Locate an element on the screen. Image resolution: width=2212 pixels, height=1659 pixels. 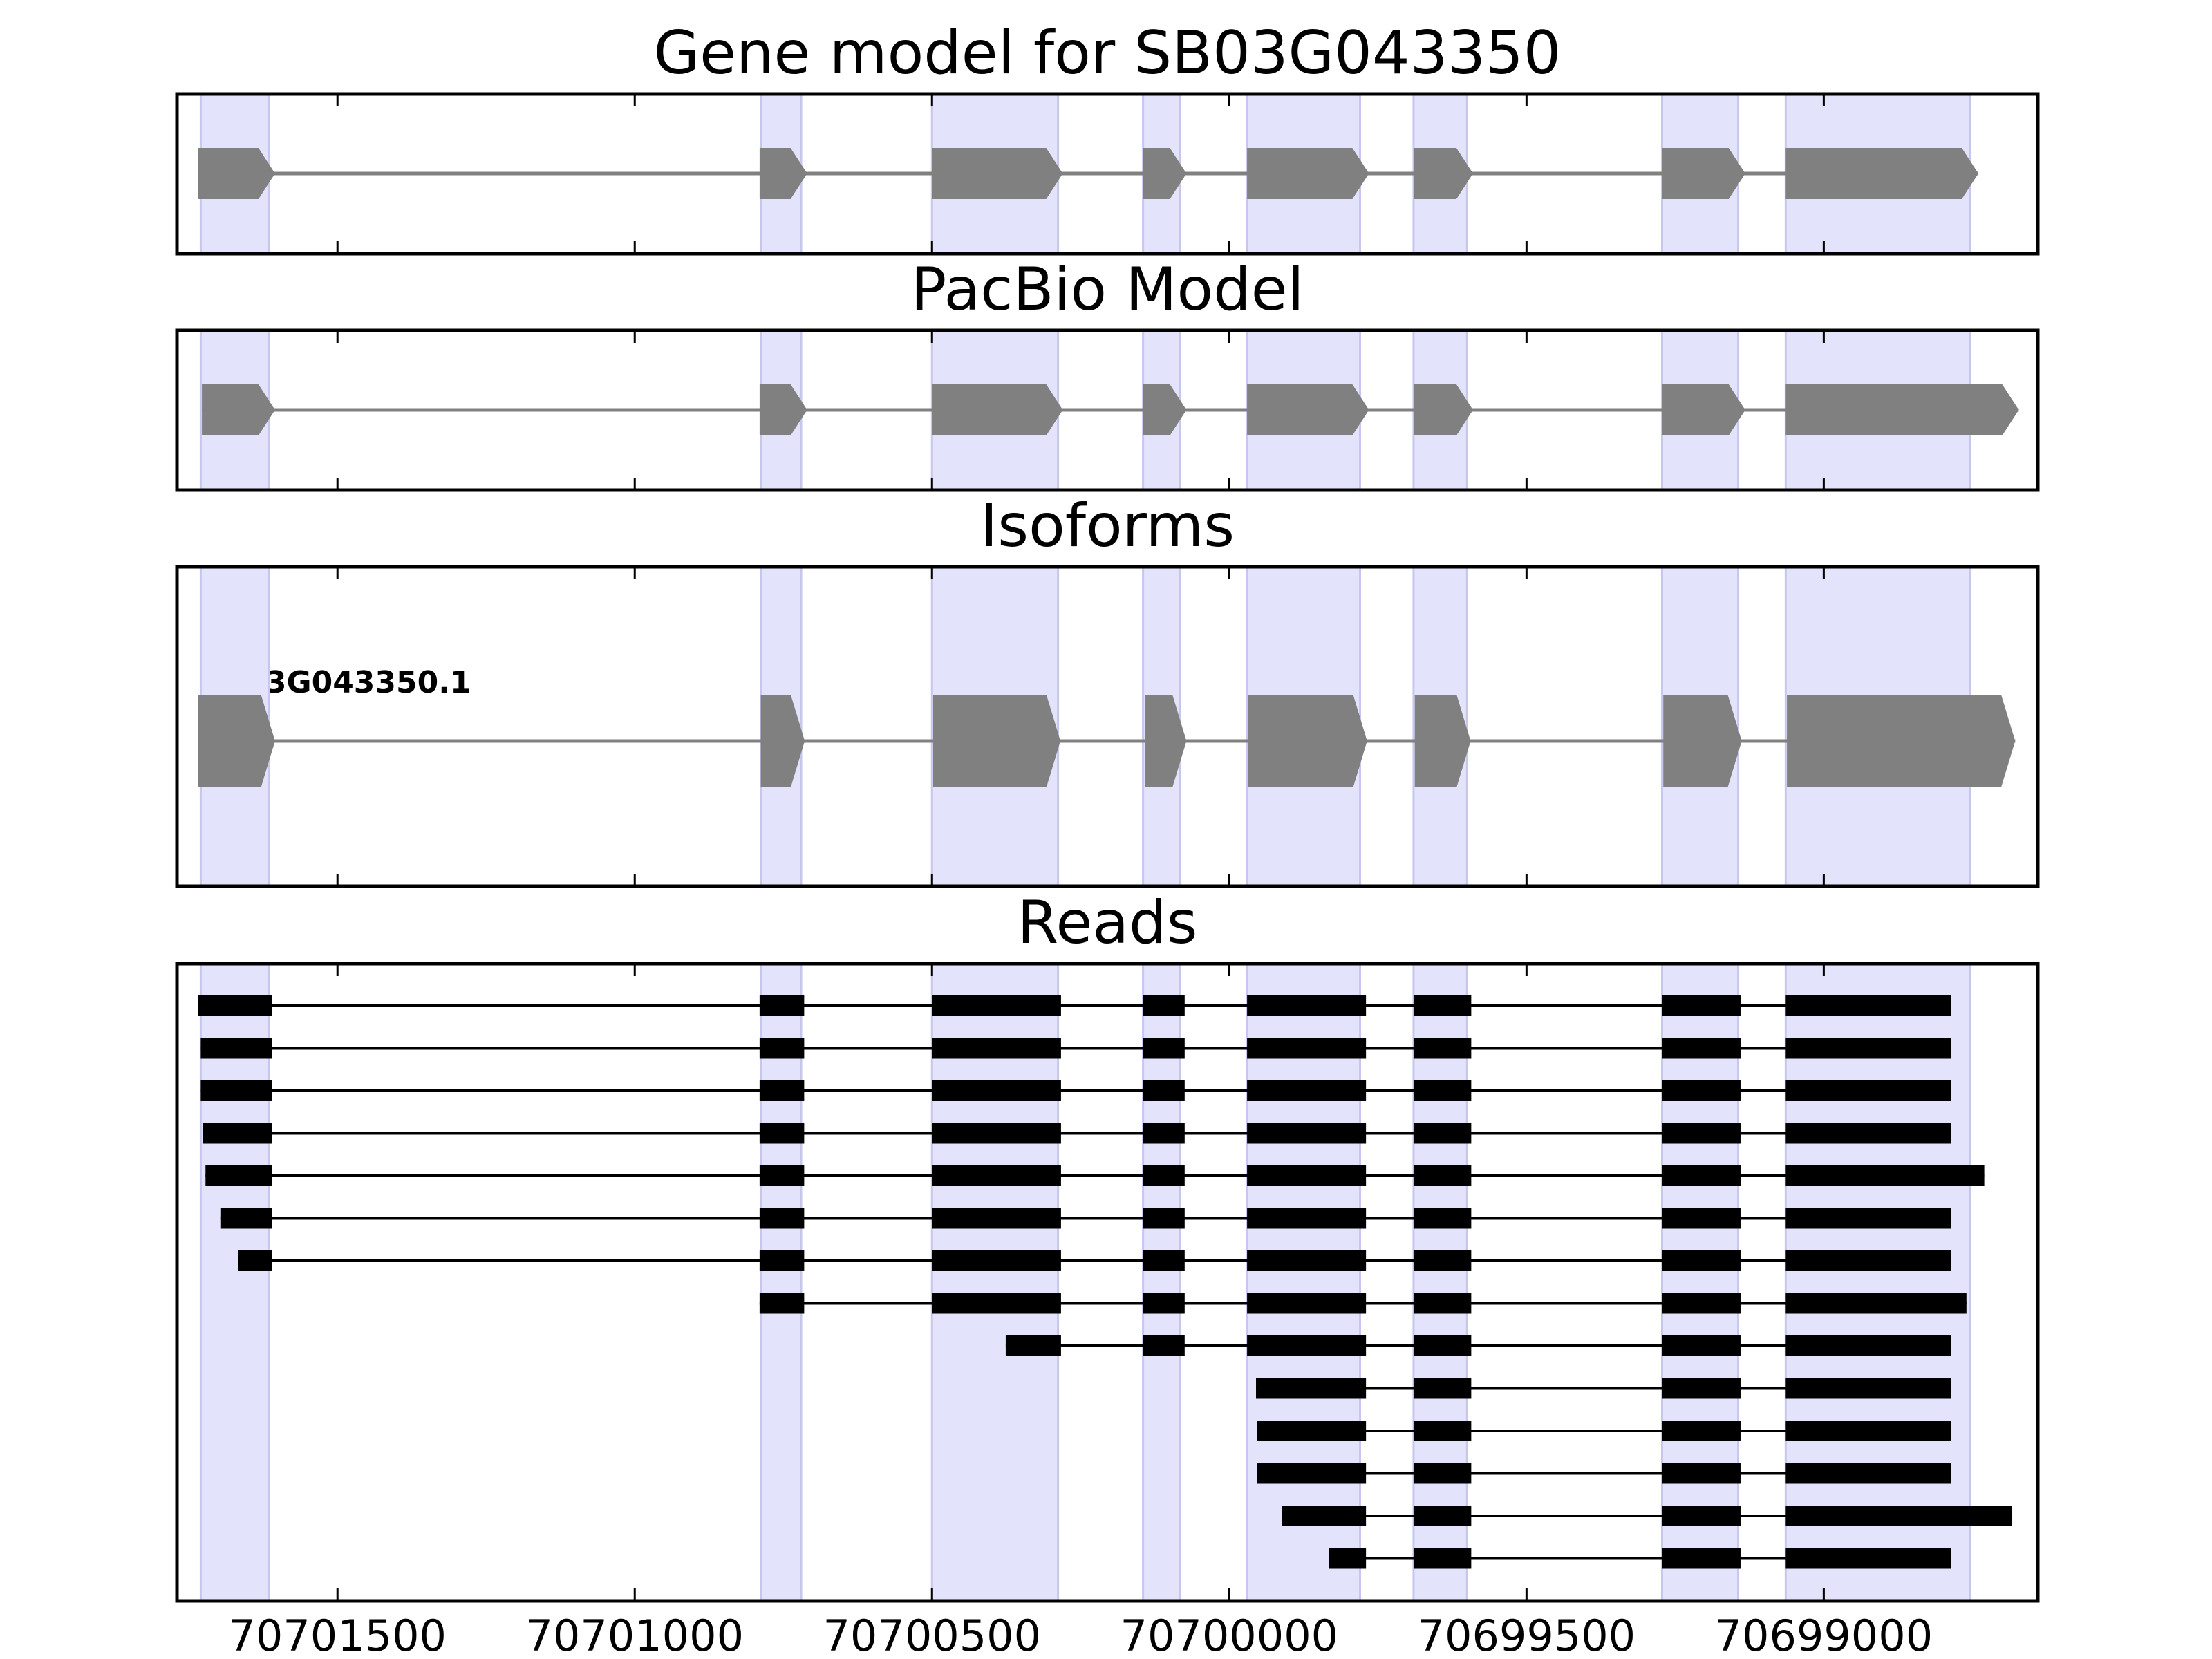
isoforms-title: Isoforms is located at coordinates (1107, 526).